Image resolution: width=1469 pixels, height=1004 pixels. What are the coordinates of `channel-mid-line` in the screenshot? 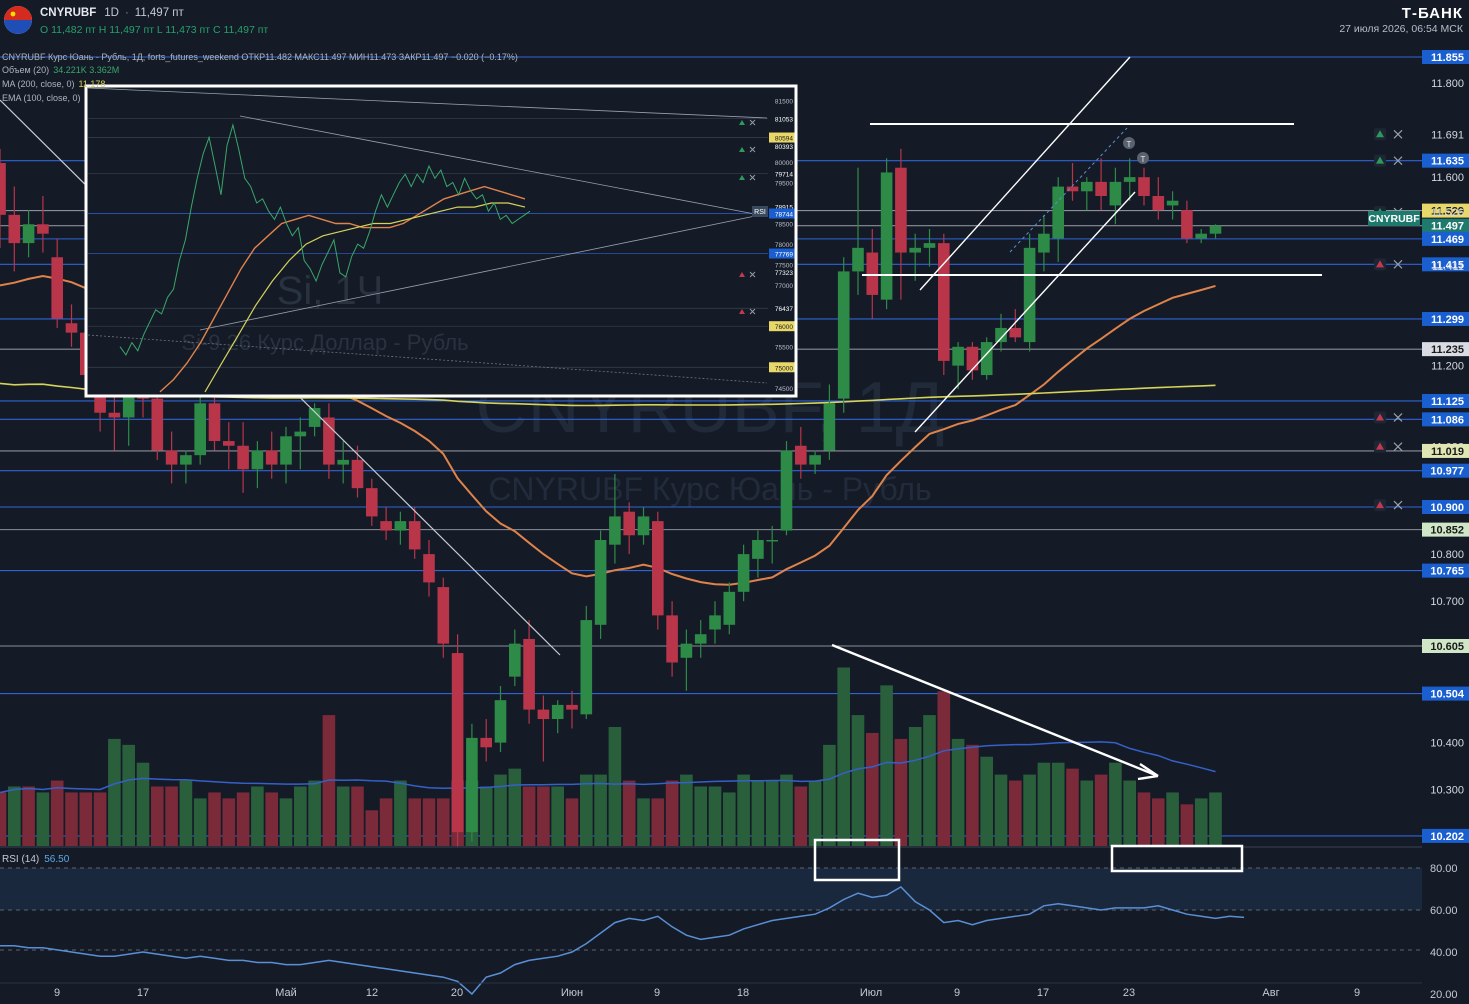 It's located at (1068, 190).